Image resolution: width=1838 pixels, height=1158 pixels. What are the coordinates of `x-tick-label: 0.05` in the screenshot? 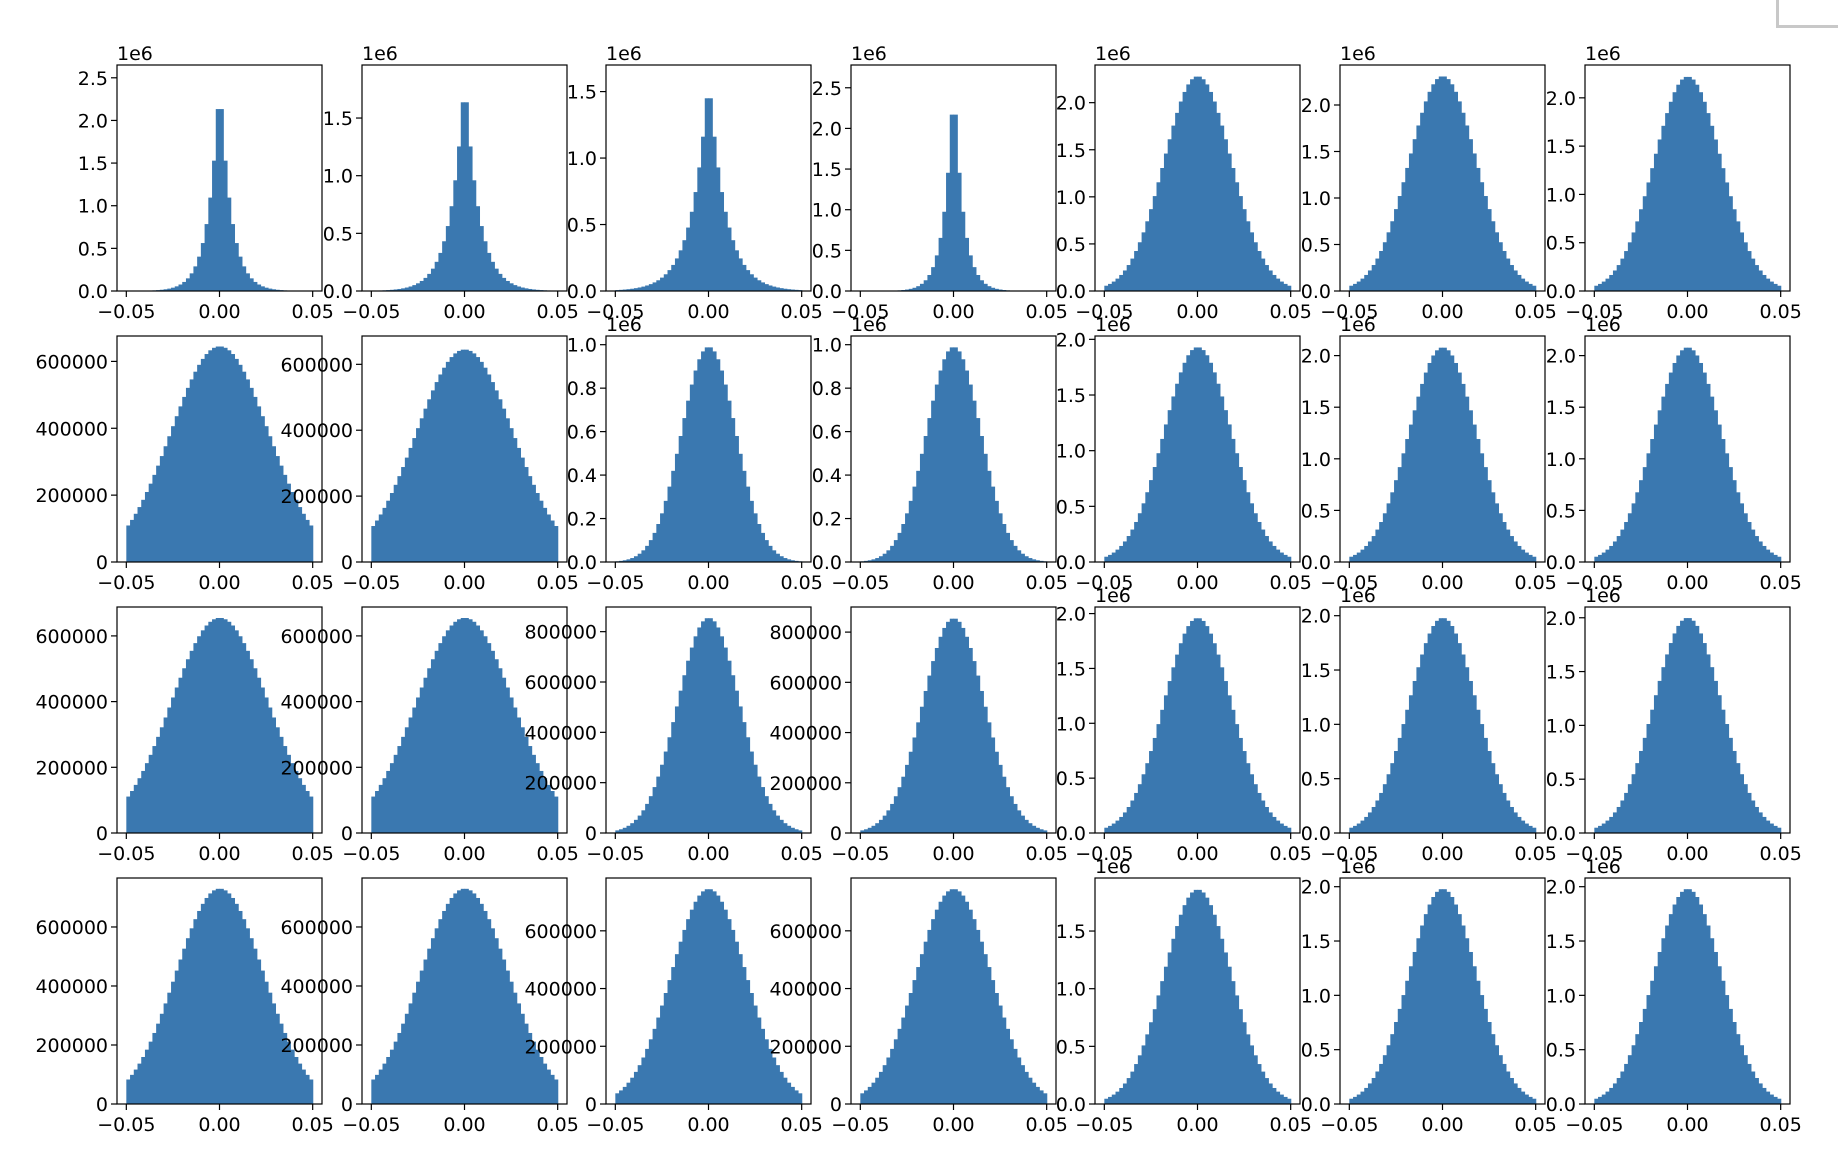 It's located at (1291, 854).